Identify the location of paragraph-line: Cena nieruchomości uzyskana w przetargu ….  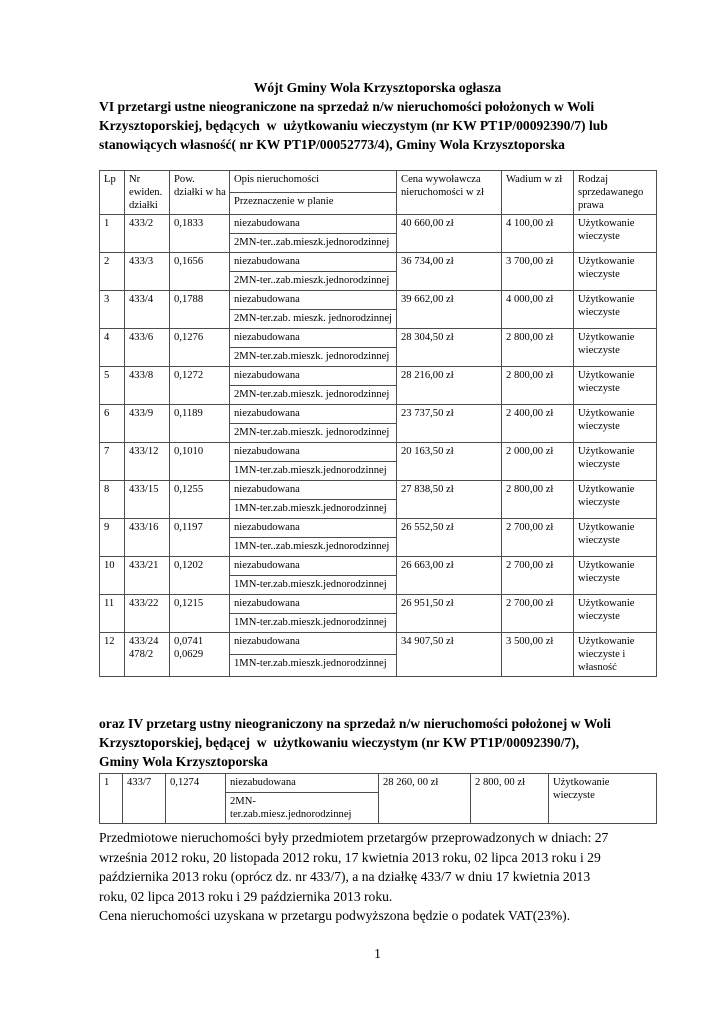
(335, 915).